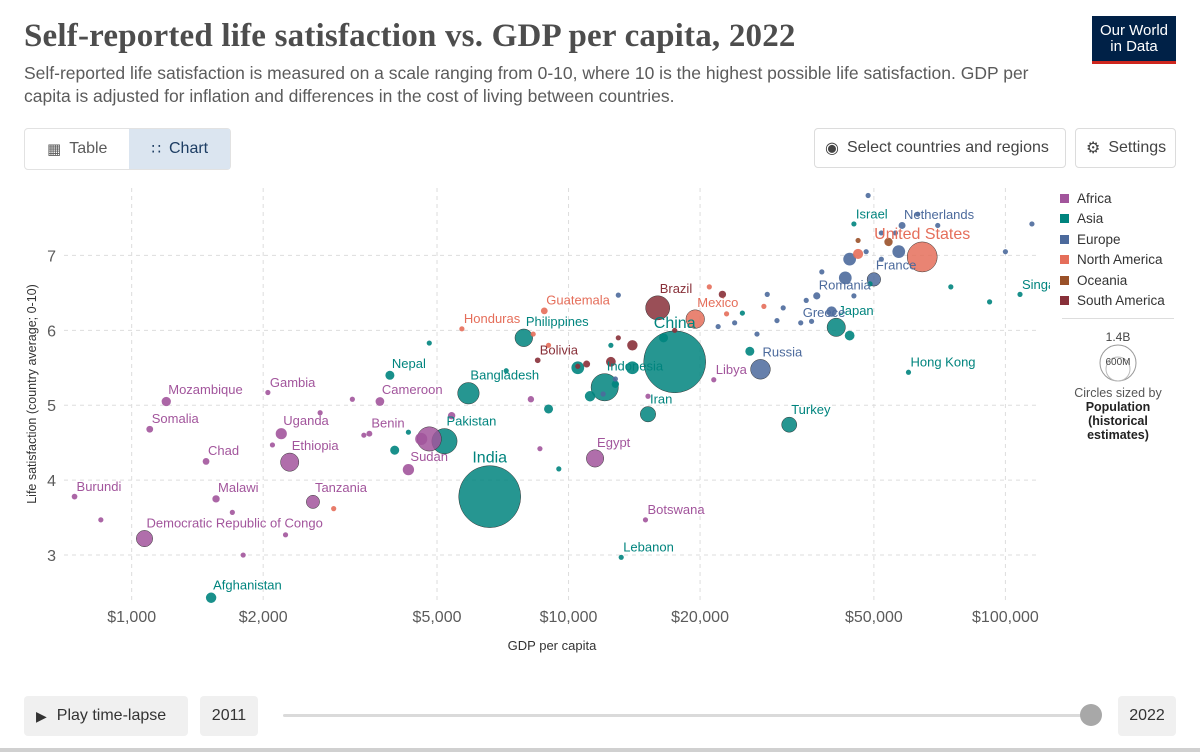  I want to click on point-label: Hong Kong, so click(942, 362).